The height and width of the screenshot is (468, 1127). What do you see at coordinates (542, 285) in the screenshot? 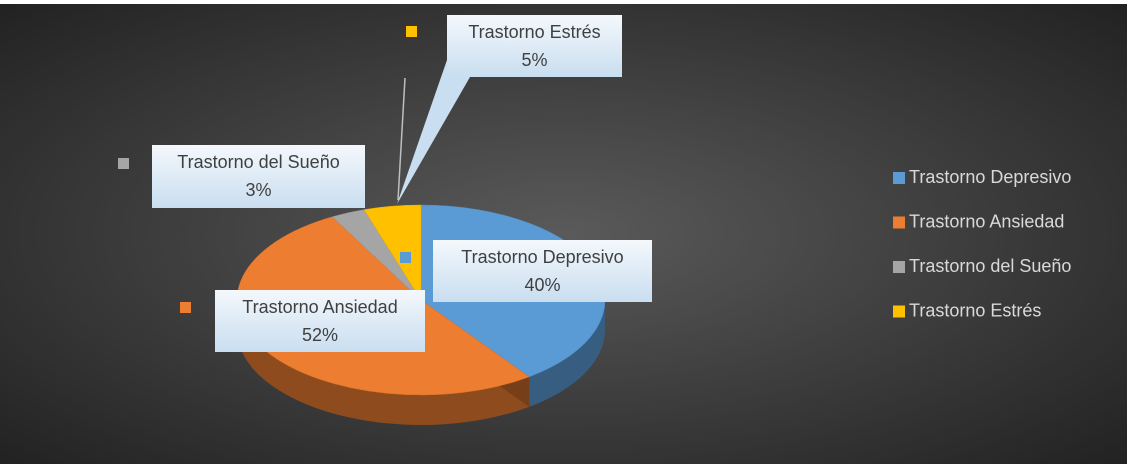
I see `data-label-value: 40%` at bounding box center [542, 285].